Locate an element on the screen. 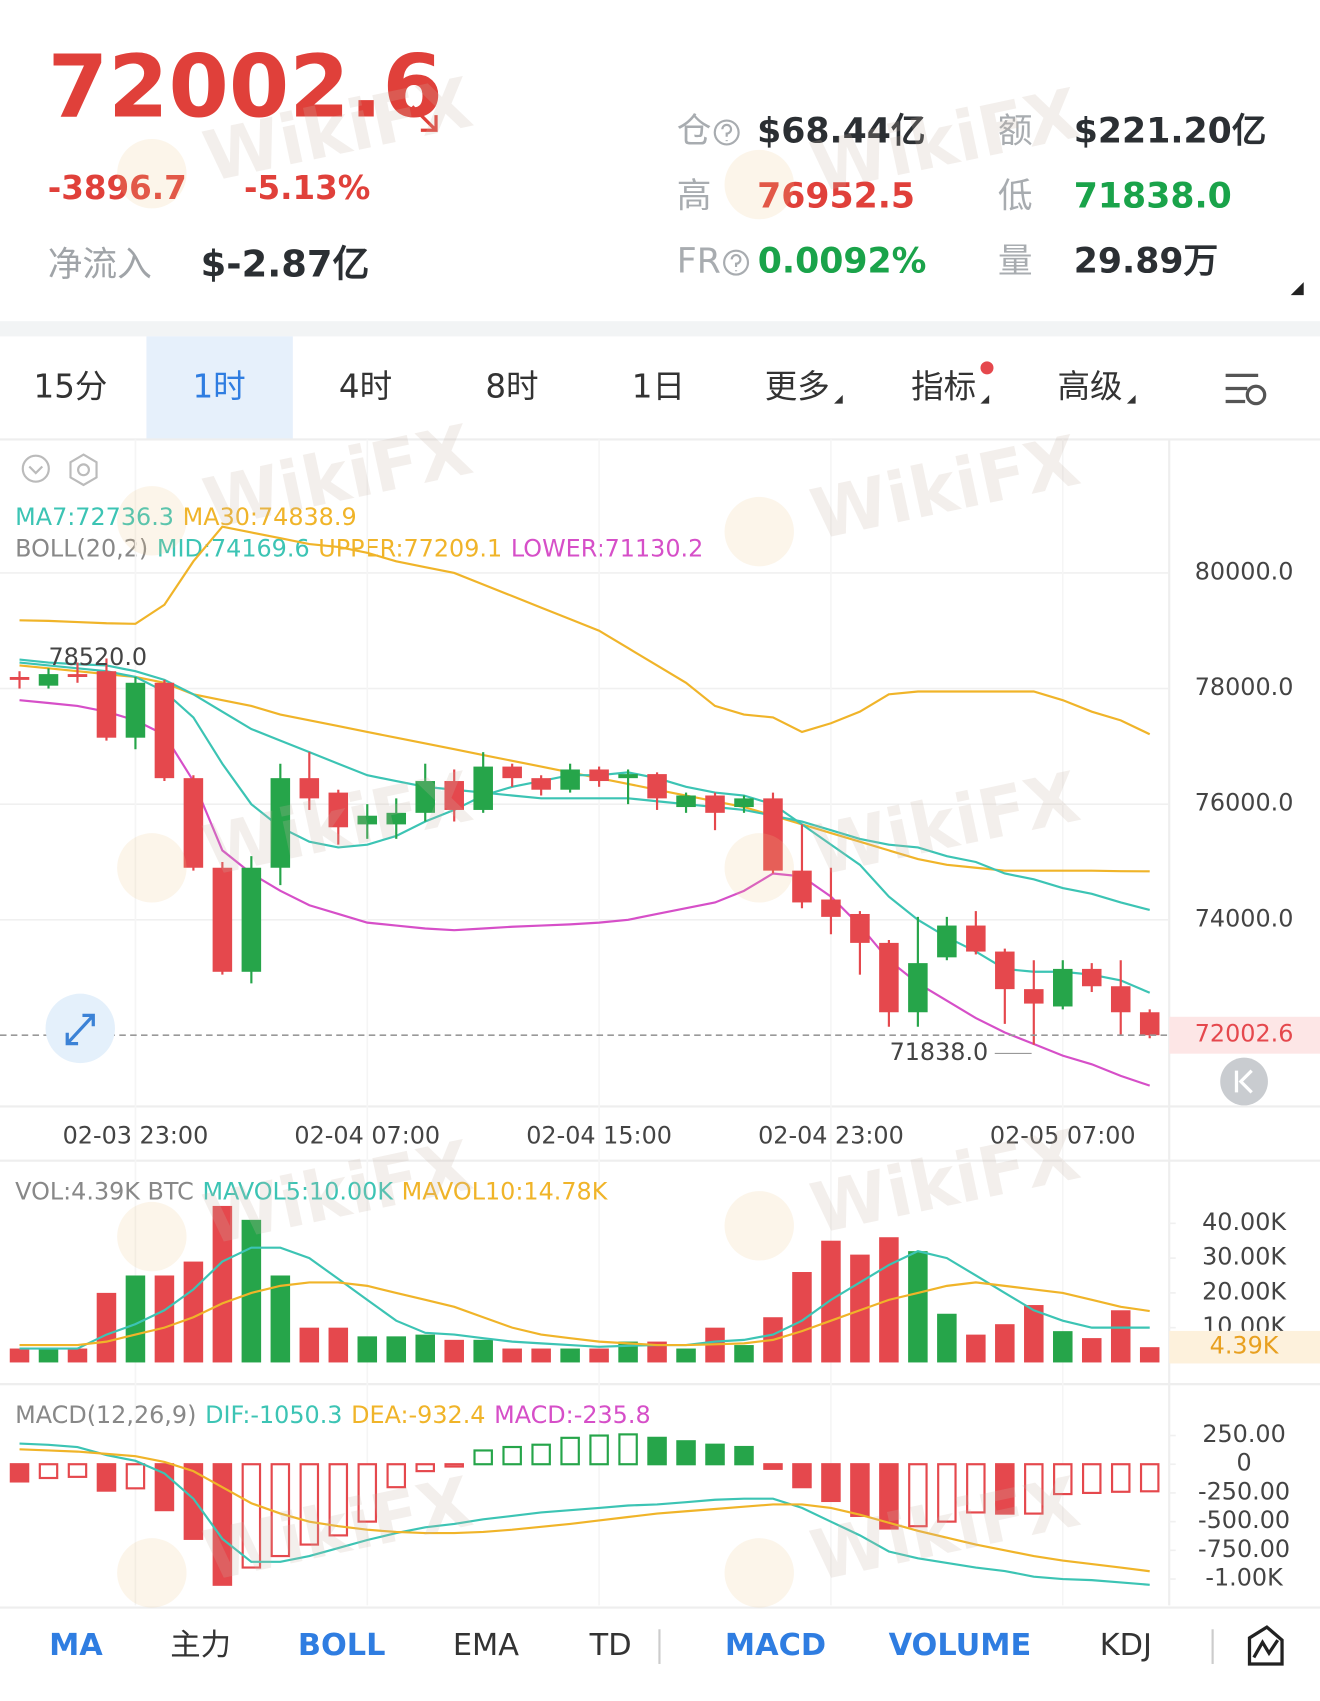 The image size is (1320, 1701). collapse-chevron is located at coordinates (36, 470).